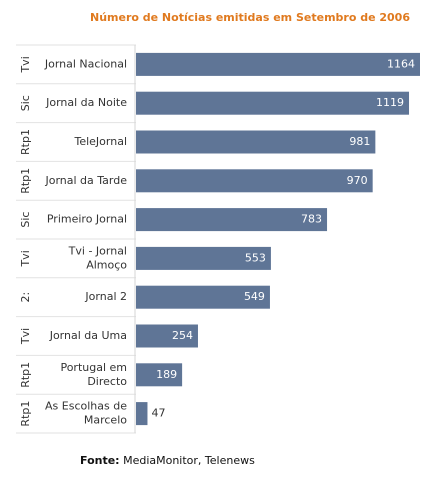 The height and width of the screenshot is (480, 440). What do you see at coordinates (311, 219) in the screenshot?
I see `value-label: 783` at bounding box center [311, 219].